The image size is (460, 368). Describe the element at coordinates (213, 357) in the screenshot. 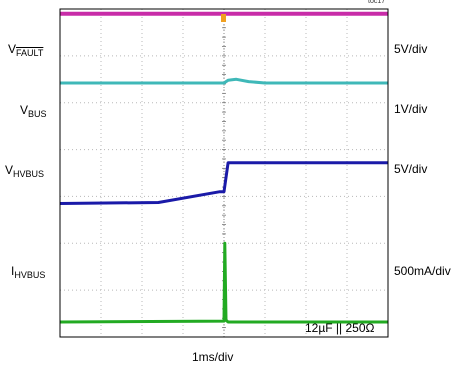

I see `x-axis-label: 1ms/div` at that location.